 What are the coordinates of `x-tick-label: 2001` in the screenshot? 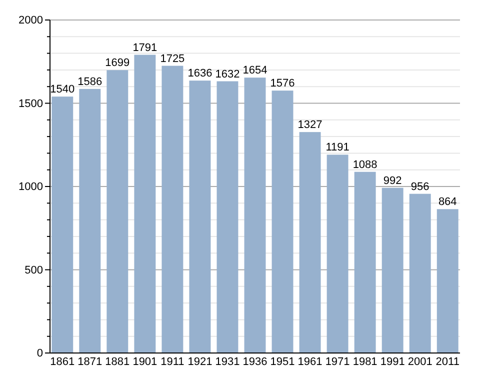 It's located at (420, 362).